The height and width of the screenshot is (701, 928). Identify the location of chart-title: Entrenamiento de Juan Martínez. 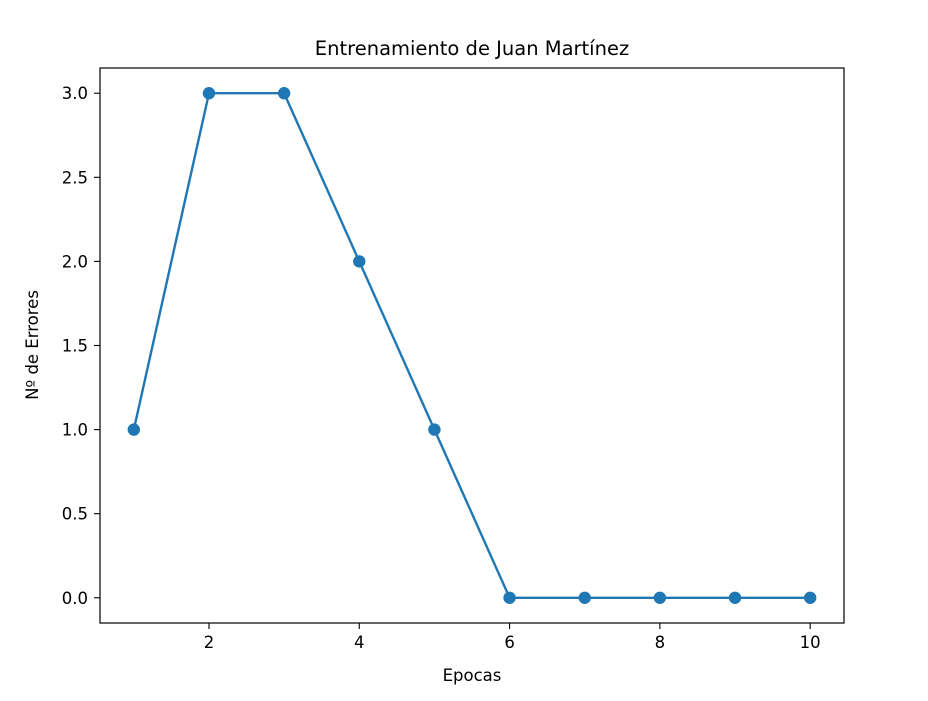
(472, 48).